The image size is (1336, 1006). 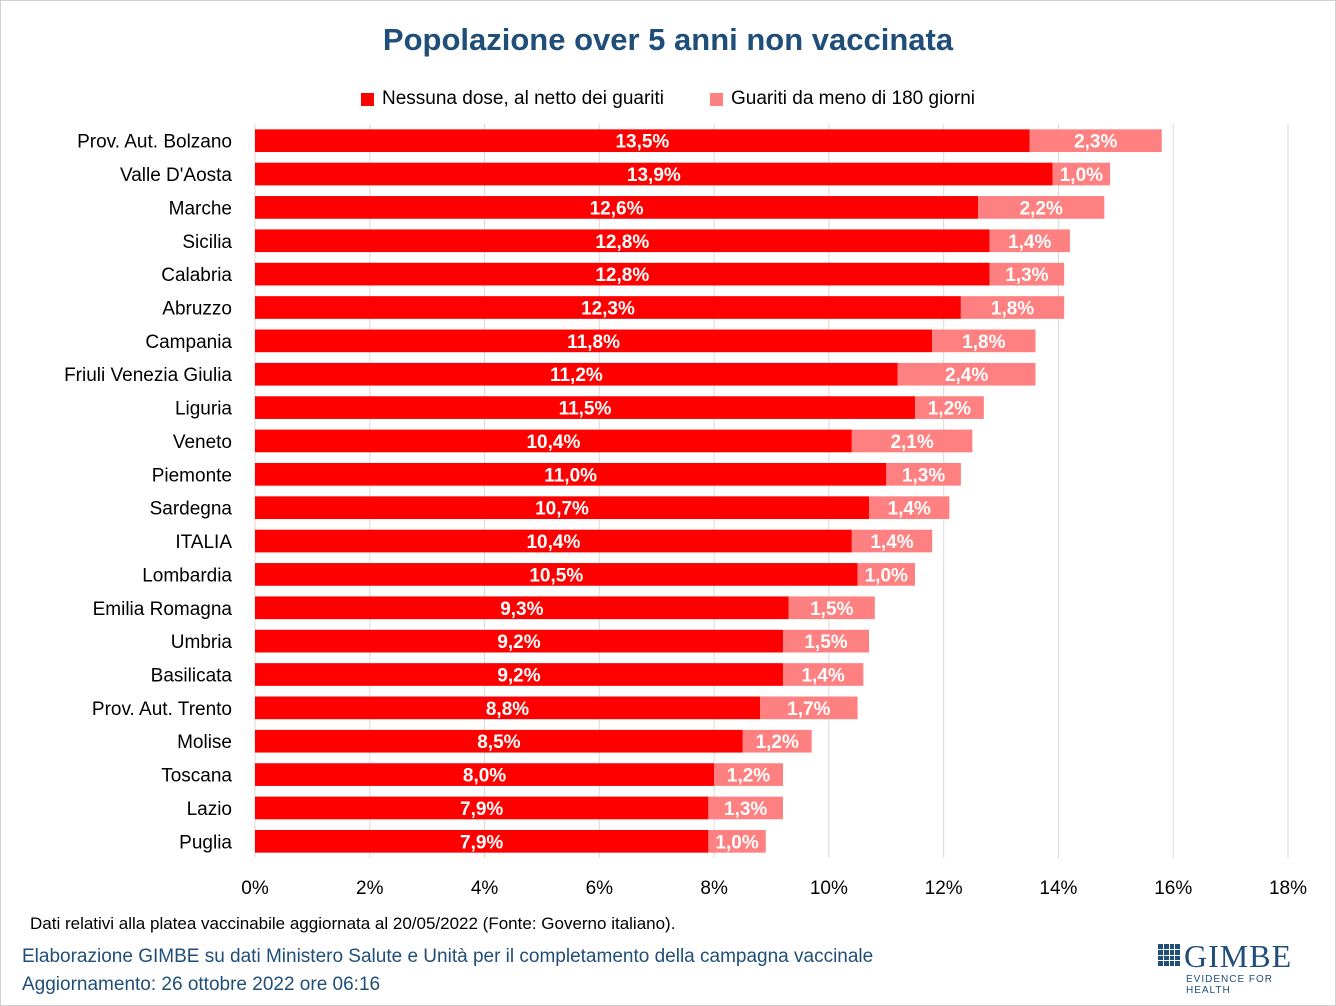 What do you see at coordinates (944, 888) in the screenshot?
I see `x-tick-label: 12%` at bounding box center [944, 888].